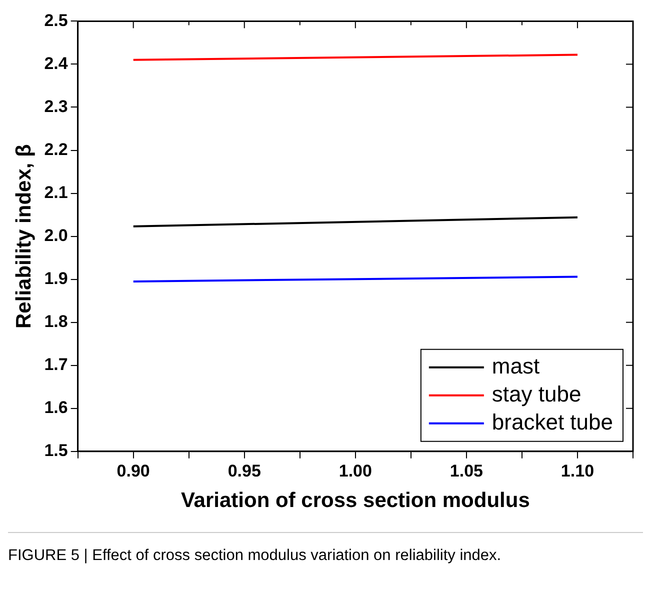 This screenshot has width=651, height=591. What do you see at coordinates (56, 322) in the screenshot?
I see `y-tick-label: 1.8` at bounding box center [56, 322].